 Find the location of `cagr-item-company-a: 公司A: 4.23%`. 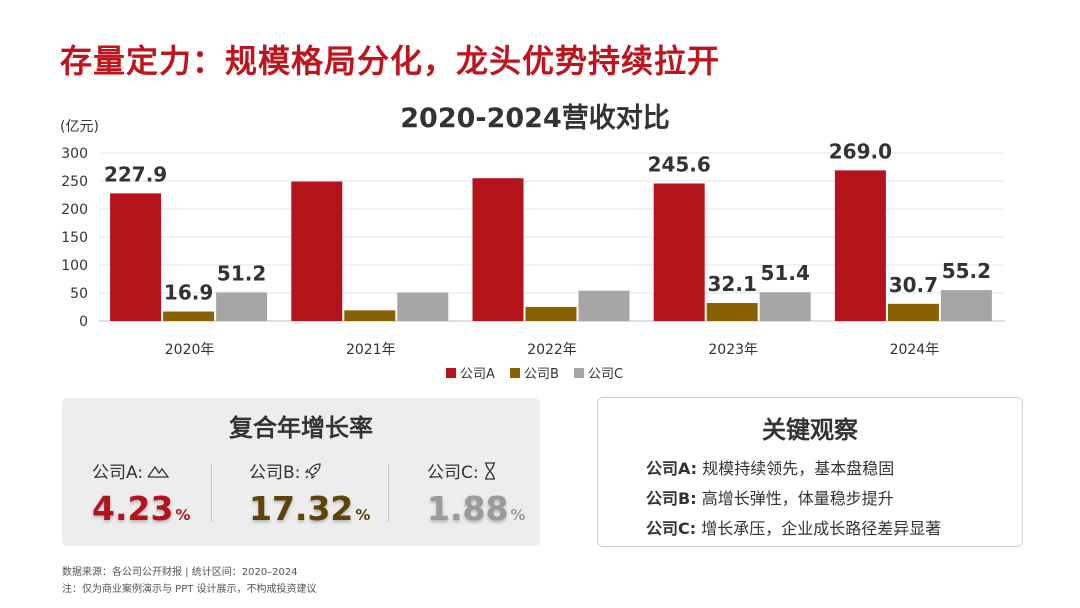

cagr-item-company-a: 公司A: 4.23% is located at coordinates (167, 493).